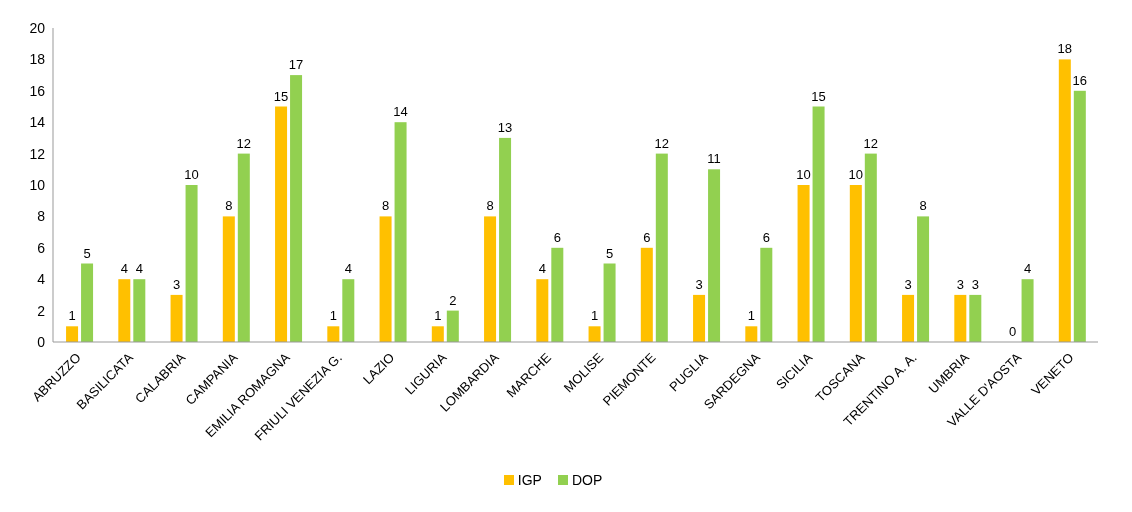 This screenshot has height=512, width=1132. I want to click on y-tick-label: 6, so click(41, 247).